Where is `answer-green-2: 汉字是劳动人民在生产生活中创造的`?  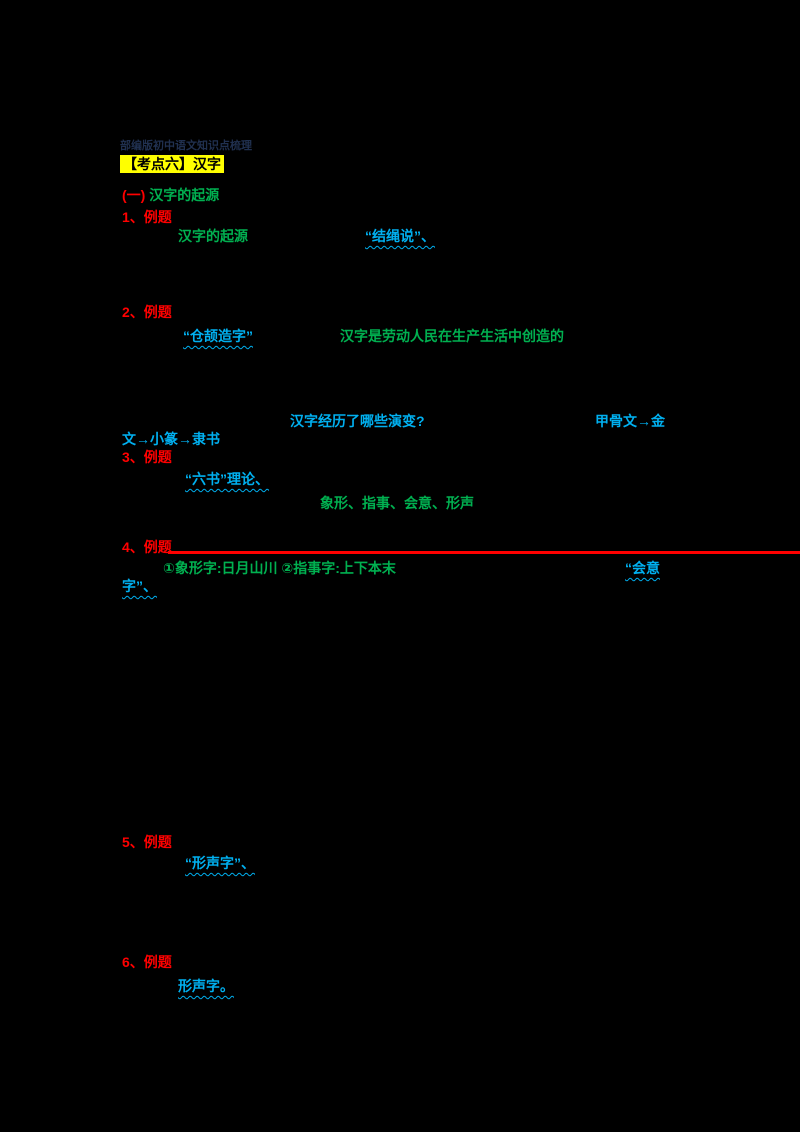
answer-green-2: 汉字是劳动人民在生产生活中创造的 is located at coordinates (452, 336).